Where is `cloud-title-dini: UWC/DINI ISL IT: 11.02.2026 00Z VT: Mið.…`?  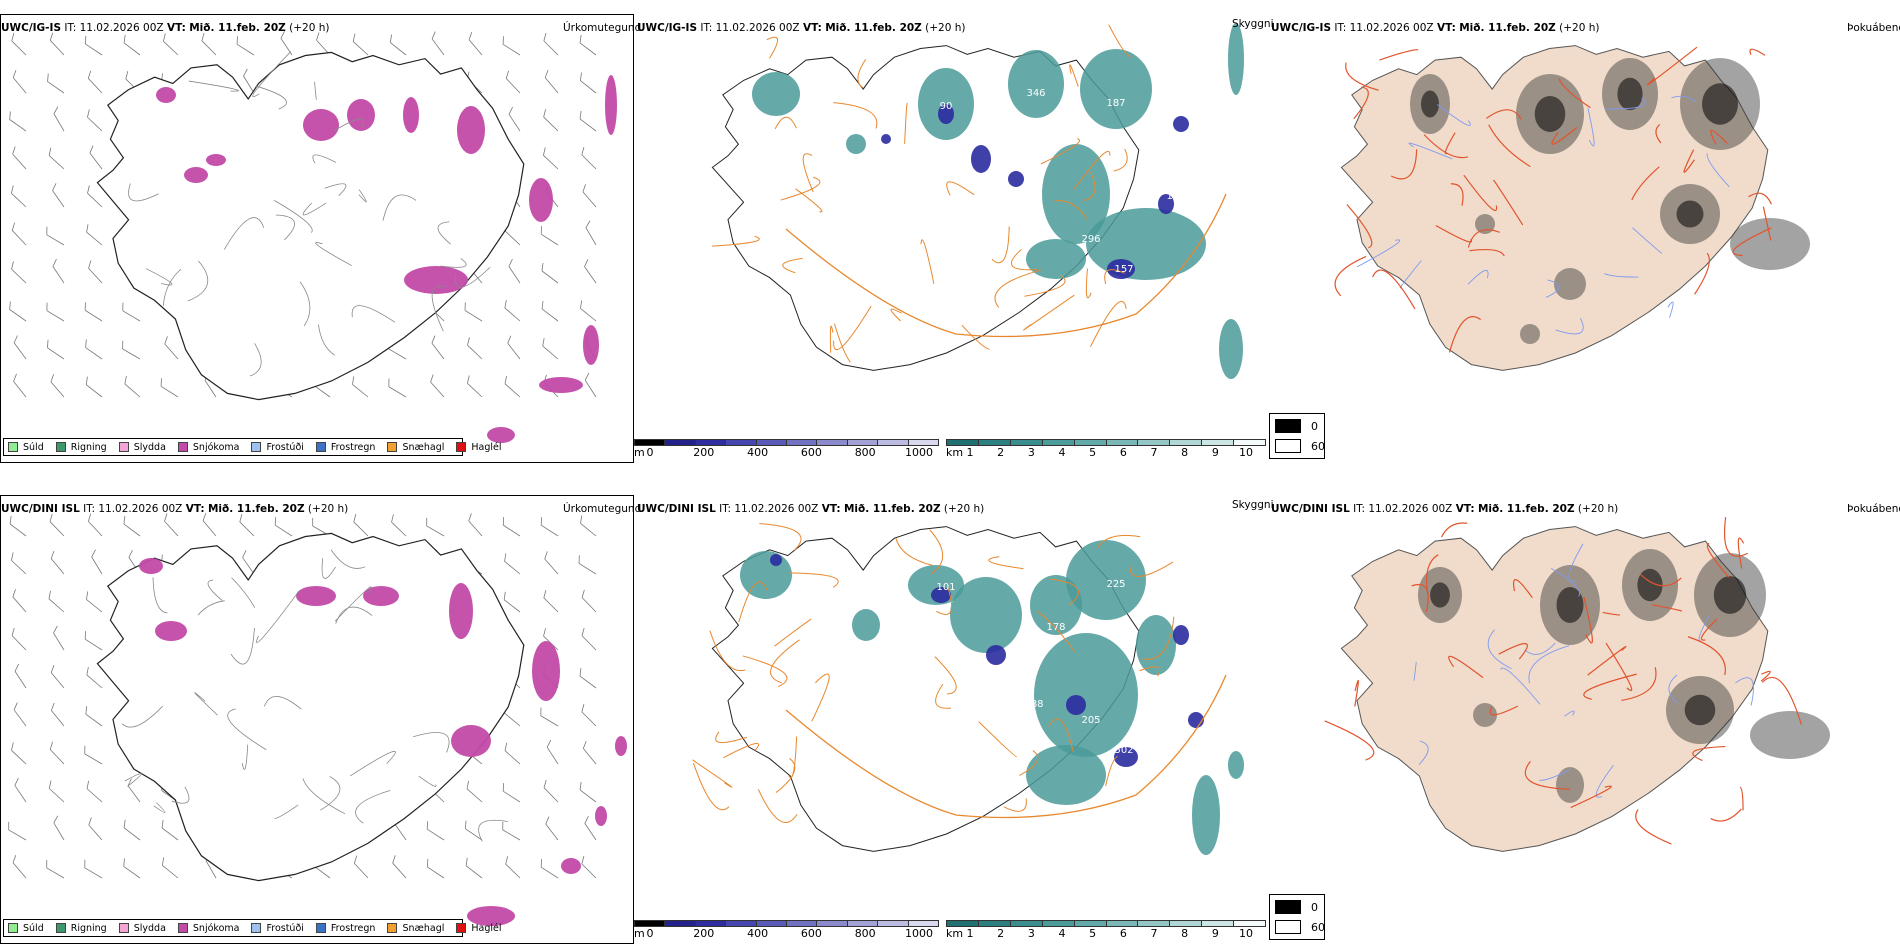
cloud-title-dini: UWC/DINI ISL IT: 11.02.2026 00Z VT: Mið.… is located at coordinates (811, 509).